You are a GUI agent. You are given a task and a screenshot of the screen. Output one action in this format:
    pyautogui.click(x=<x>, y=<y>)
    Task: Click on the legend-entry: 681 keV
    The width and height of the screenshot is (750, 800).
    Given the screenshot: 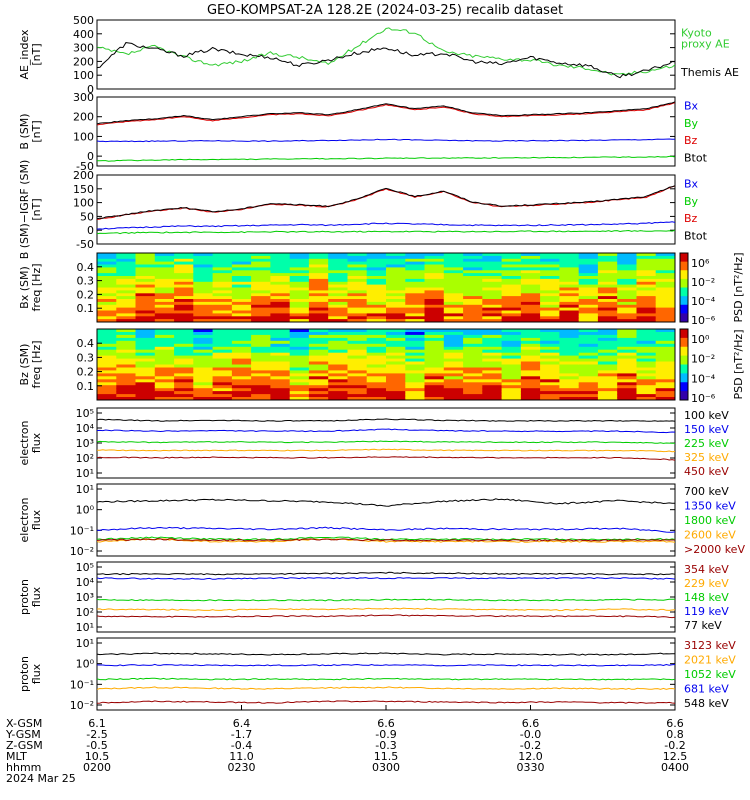 What is the action you would take?
    pyautogui.click(x=706, y=688)
    